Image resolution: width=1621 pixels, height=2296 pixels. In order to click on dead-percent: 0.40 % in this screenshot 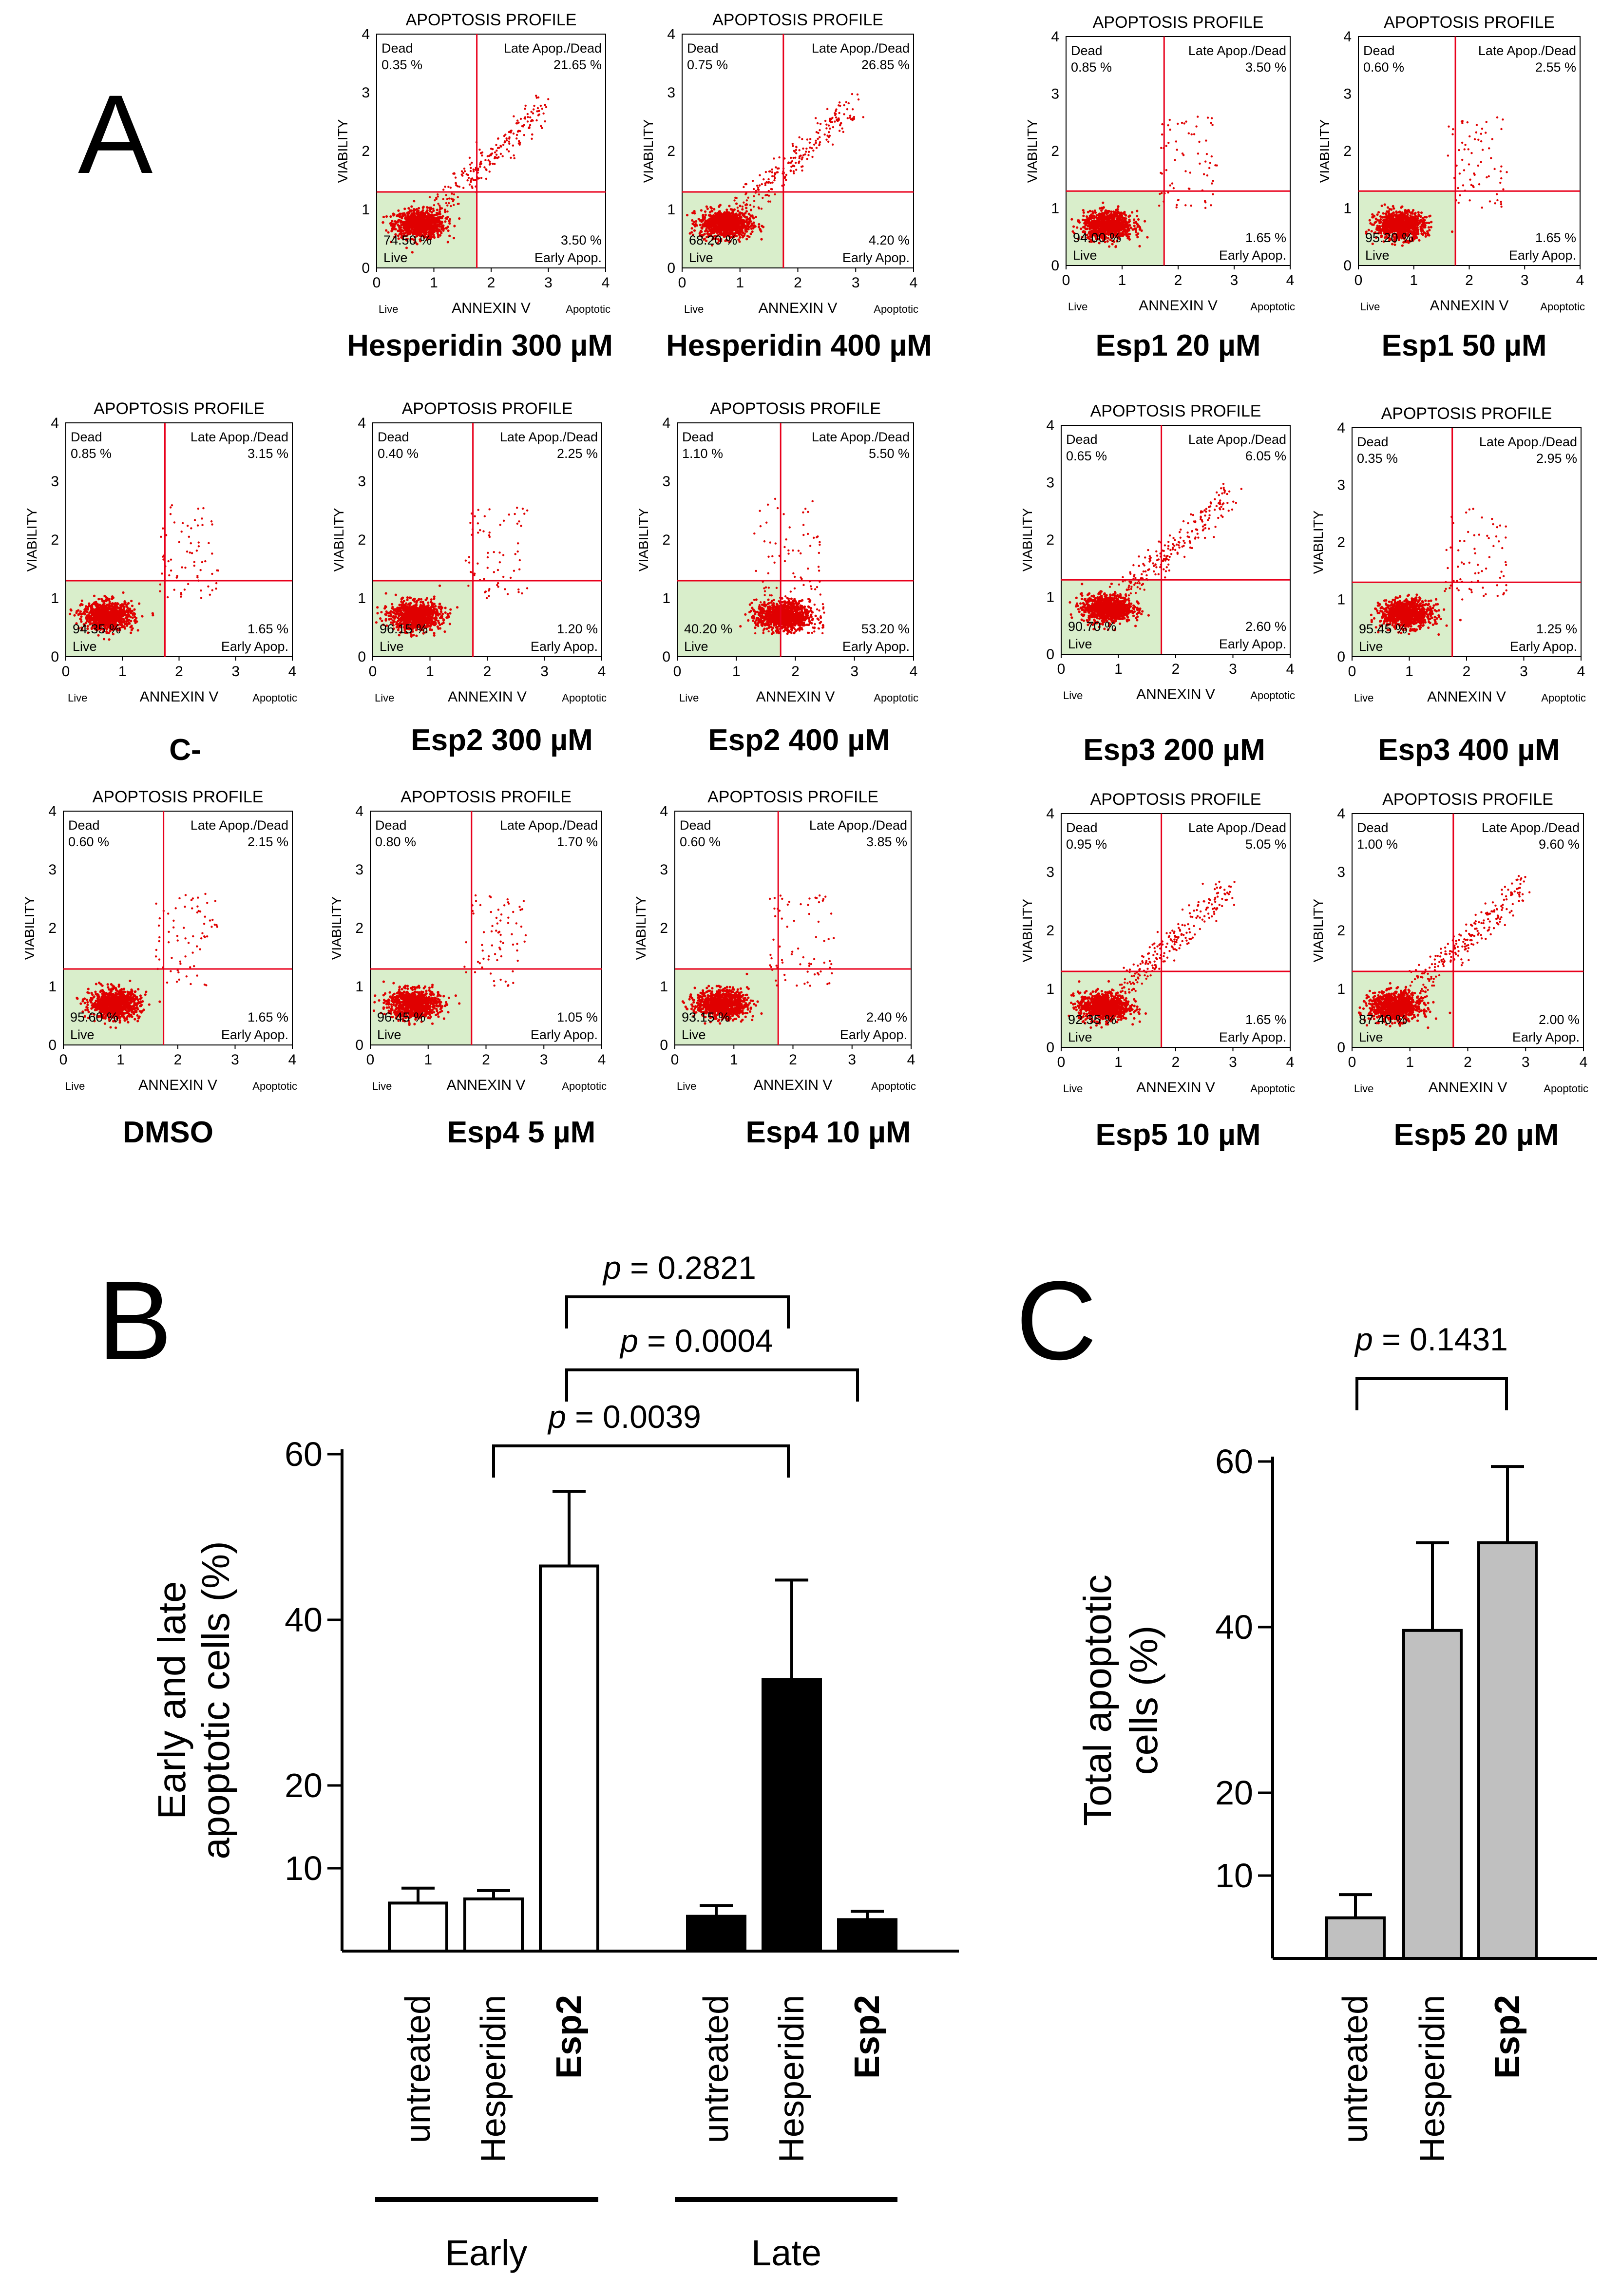, I will do `click(398, 454)`.